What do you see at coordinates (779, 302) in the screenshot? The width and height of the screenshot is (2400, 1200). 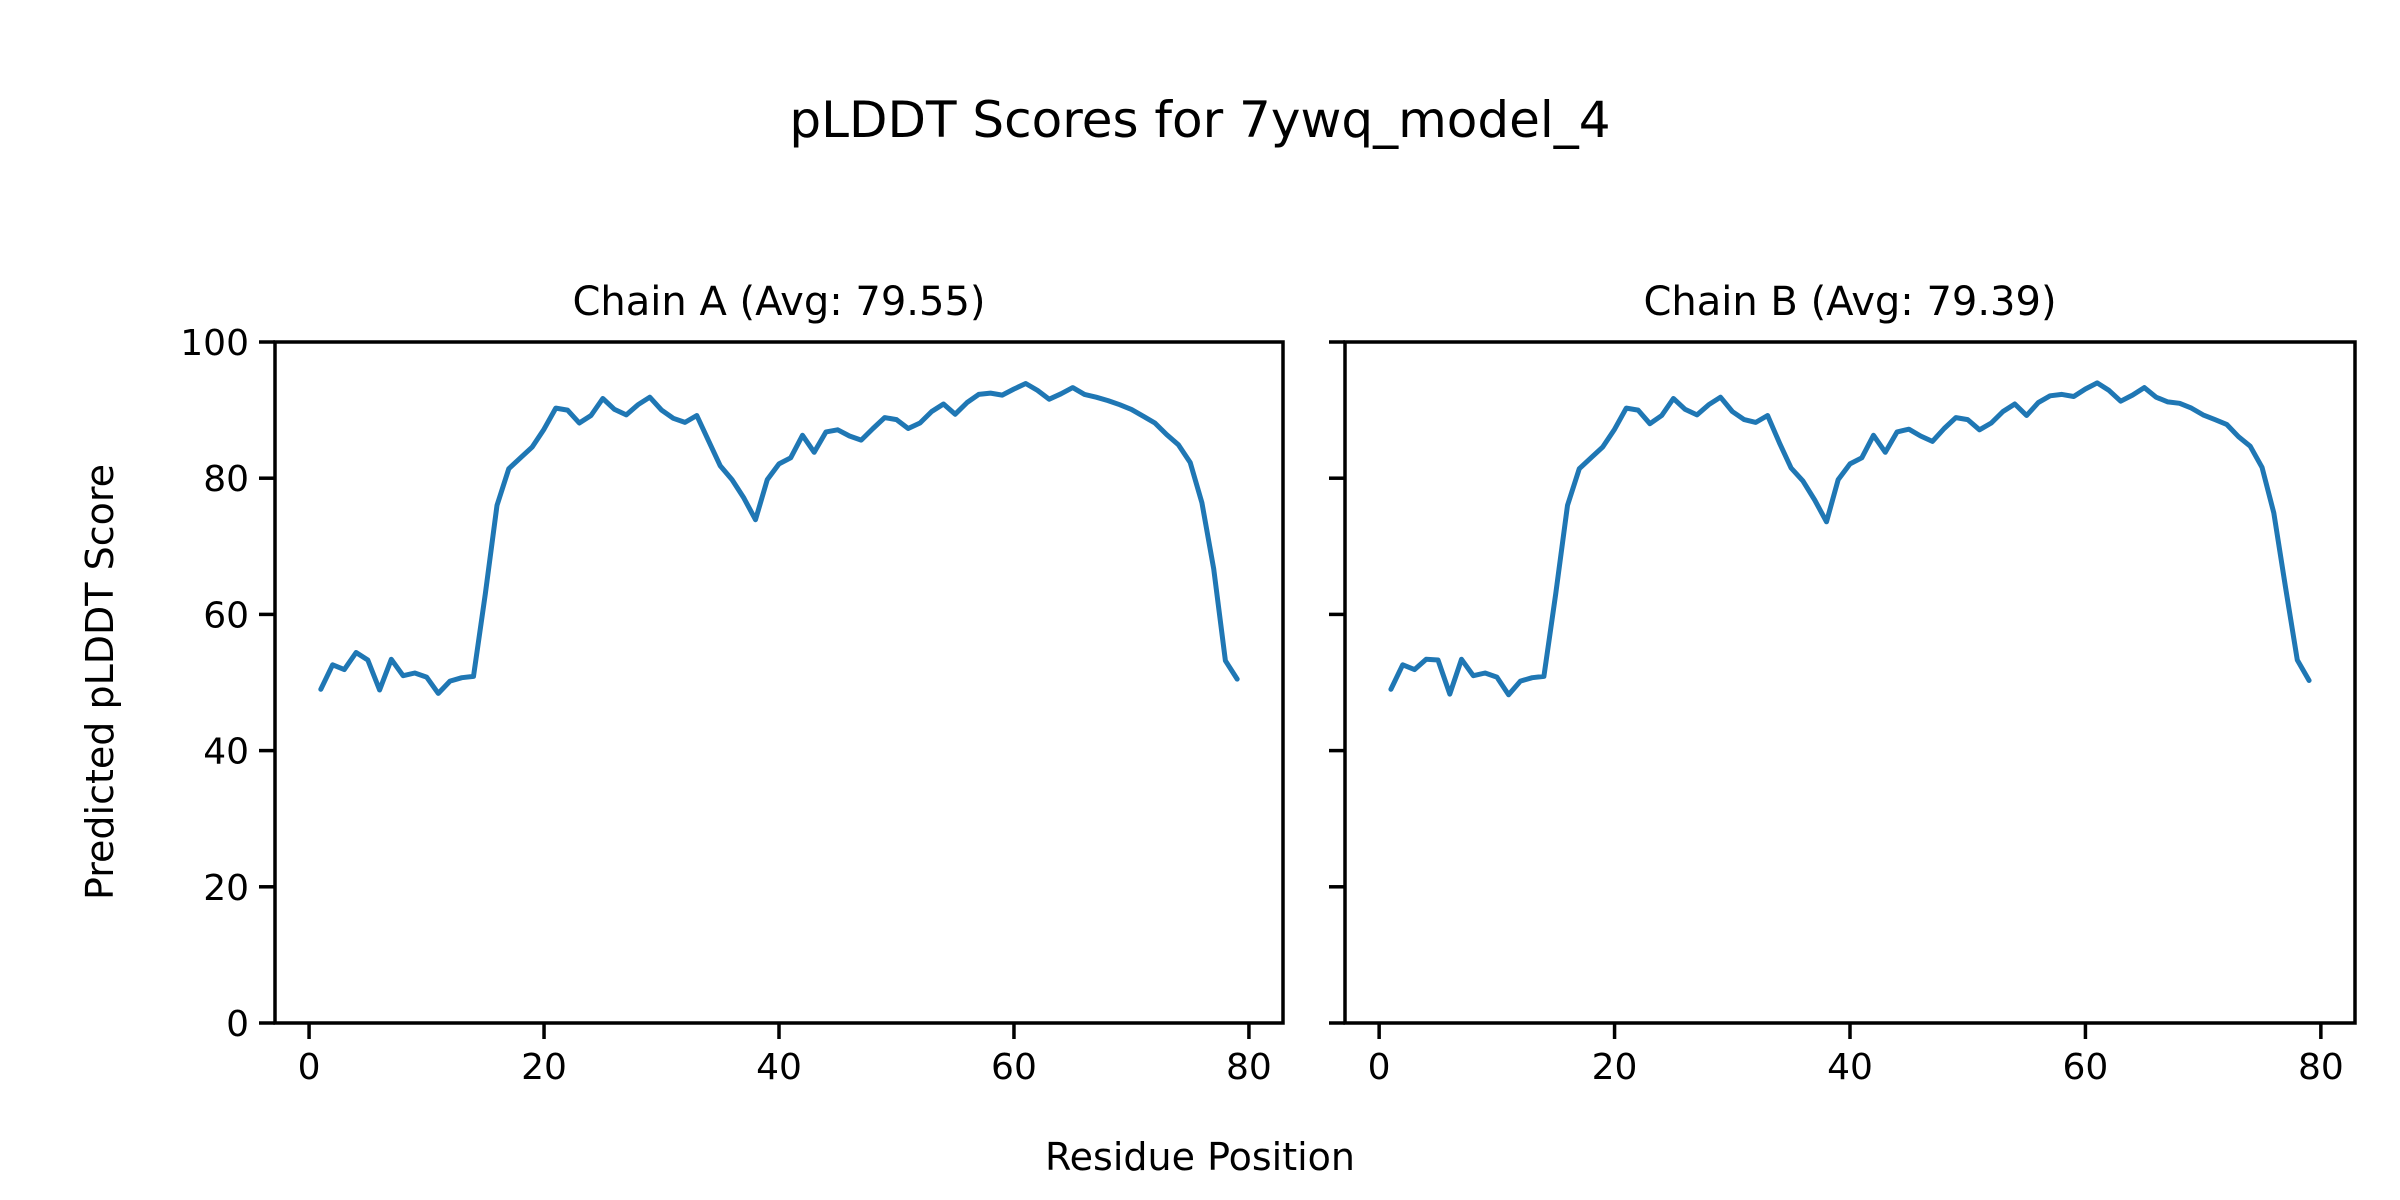 I see `chain-a-subplot-title: Chain A (Avg: 79.55)` at bounding box center [779, 302].